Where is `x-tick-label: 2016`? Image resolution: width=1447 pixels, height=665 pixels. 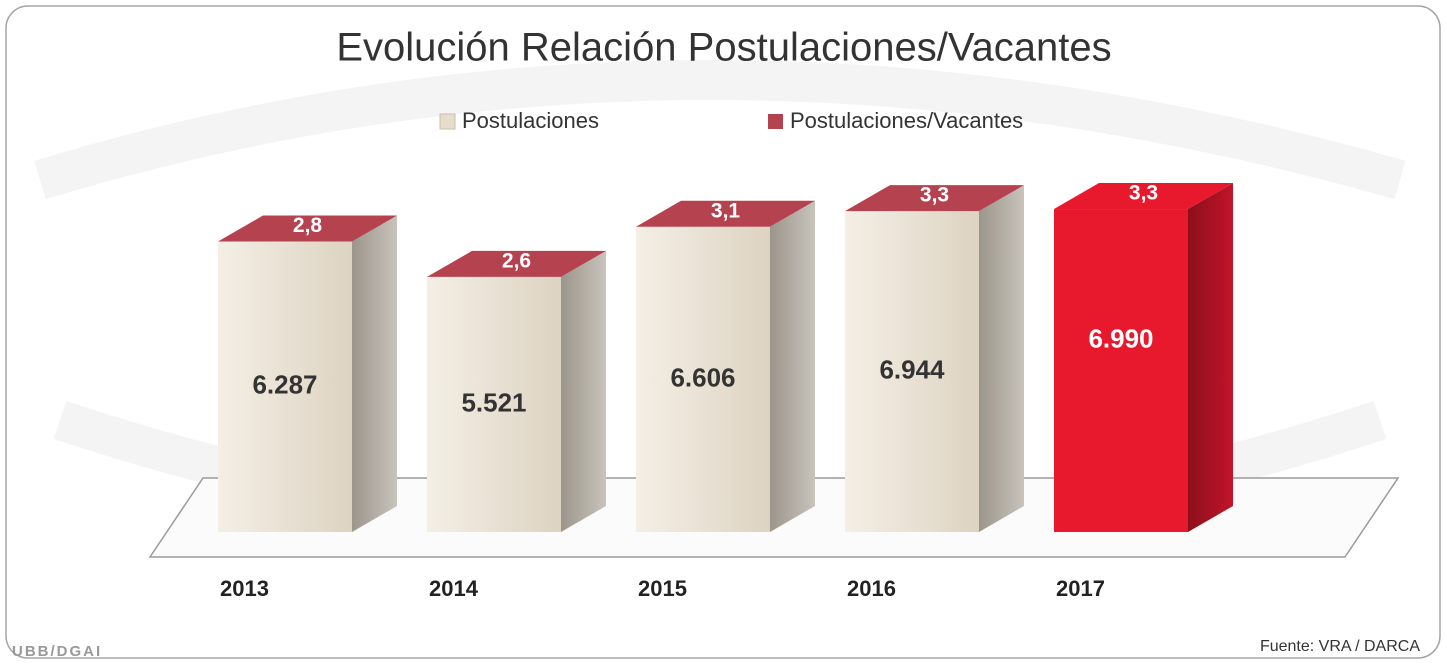
x-tick-label: 2016 is located at coordinates (871, 588).